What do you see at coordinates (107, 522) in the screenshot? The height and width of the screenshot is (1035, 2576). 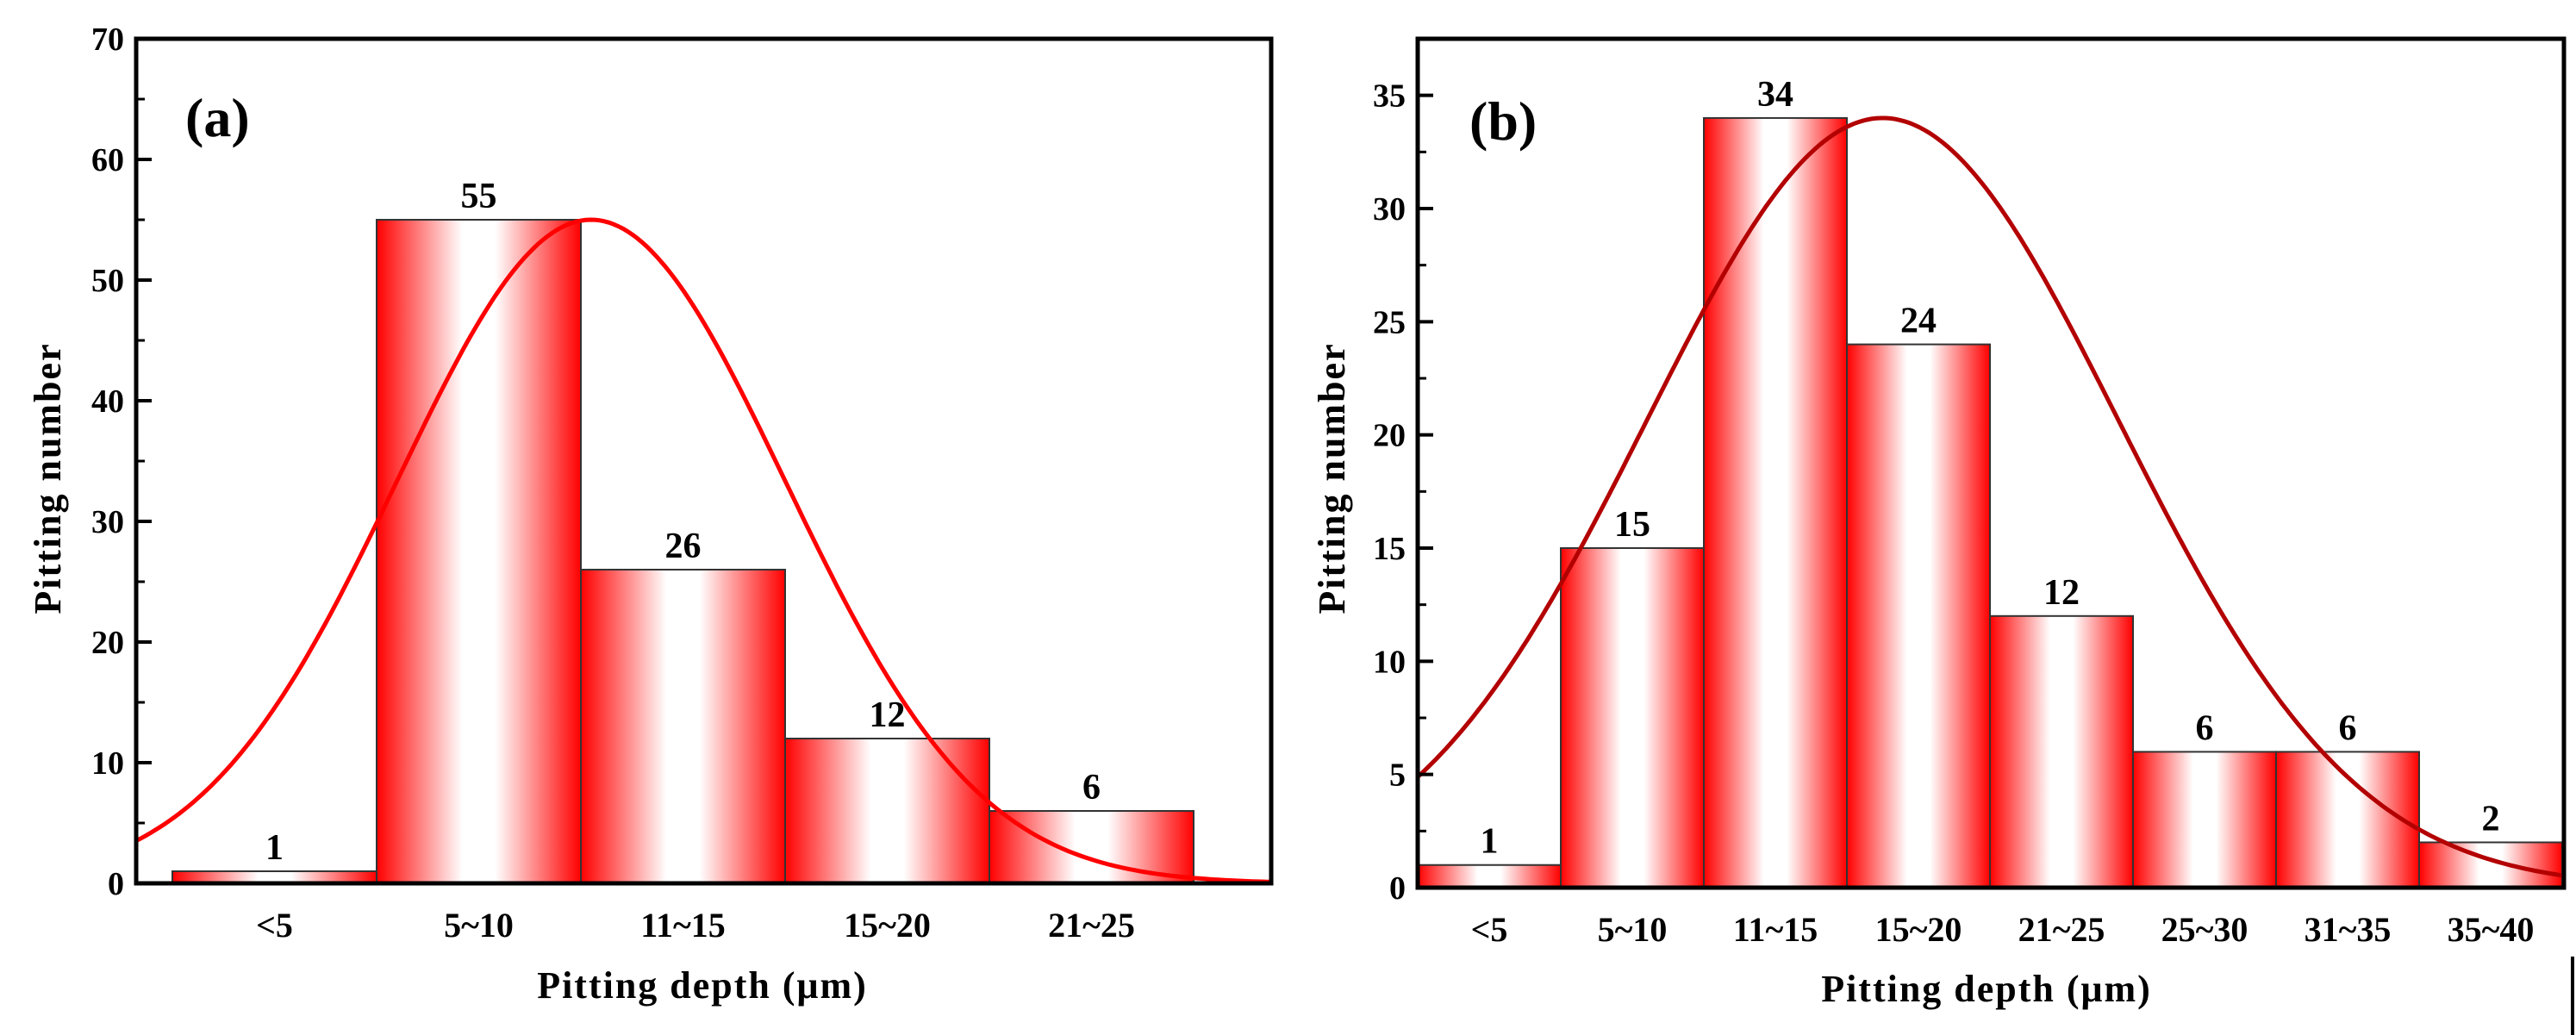 I see `panel-a-y-tick-label: 30` at bounding box center [107, 522].